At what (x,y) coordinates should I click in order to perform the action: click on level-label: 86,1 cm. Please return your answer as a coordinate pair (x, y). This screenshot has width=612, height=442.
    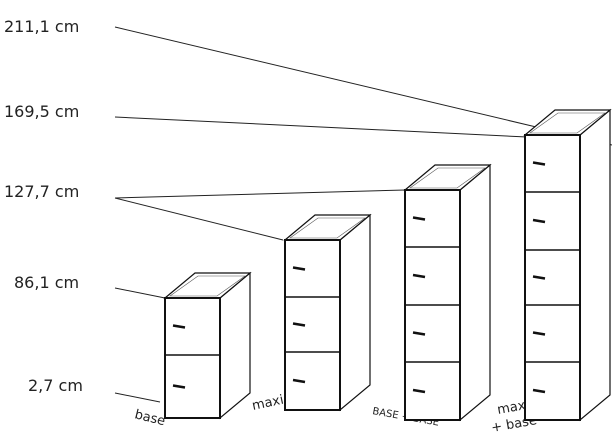
    Looking at the image, I should click on (46, 282).